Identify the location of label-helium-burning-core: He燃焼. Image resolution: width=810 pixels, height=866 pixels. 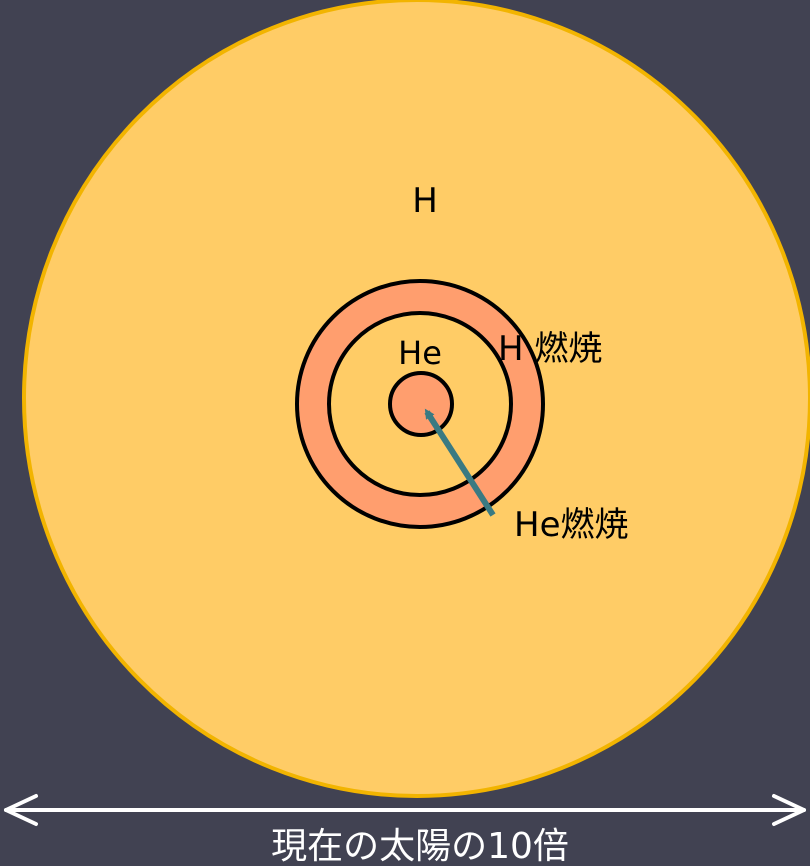
(571, 525).